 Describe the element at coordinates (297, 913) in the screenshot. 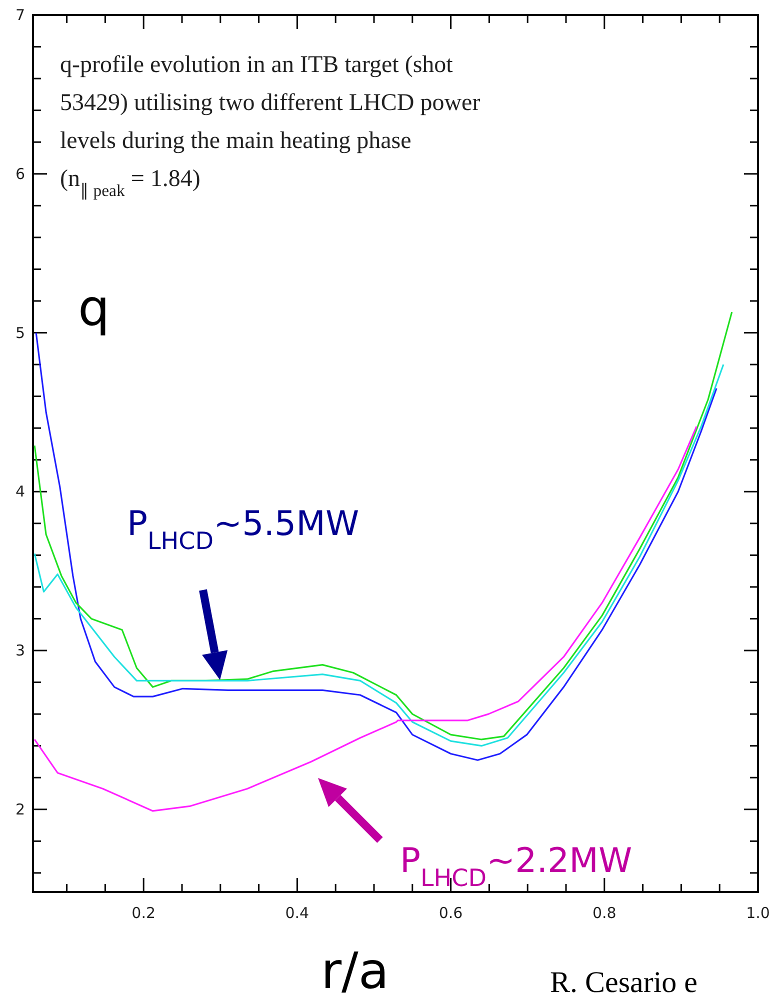

I see `x-tick-label: 0.4` at that location.